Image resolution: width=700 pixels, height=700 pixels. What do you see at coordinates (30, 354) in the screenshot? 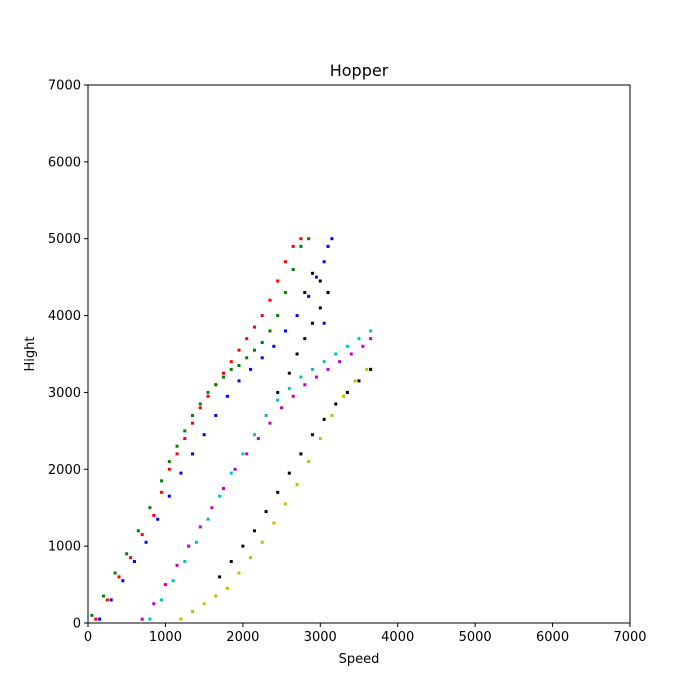
I see `y-axis-label: Hight` at bounding box center [30, 354].